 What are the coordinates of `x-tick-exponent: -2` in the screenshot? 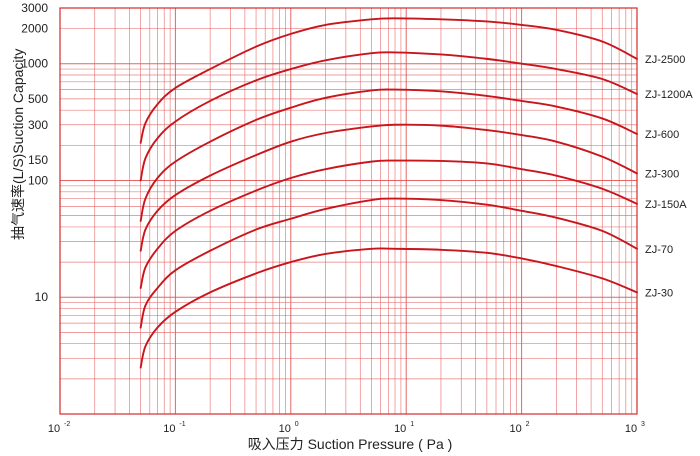 It's located at (67, 424).